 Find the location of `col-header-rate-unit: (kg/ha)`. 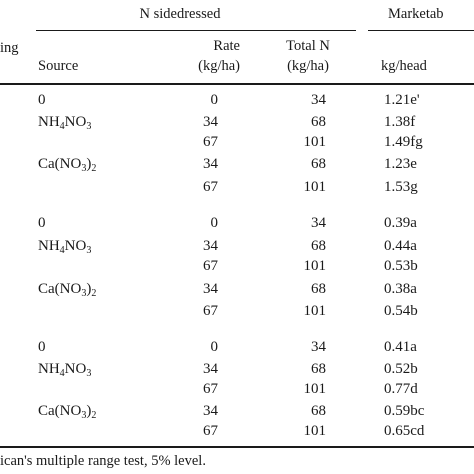

col-header-rate-unit: (kg/ha) is located at coordinates (219, 66).